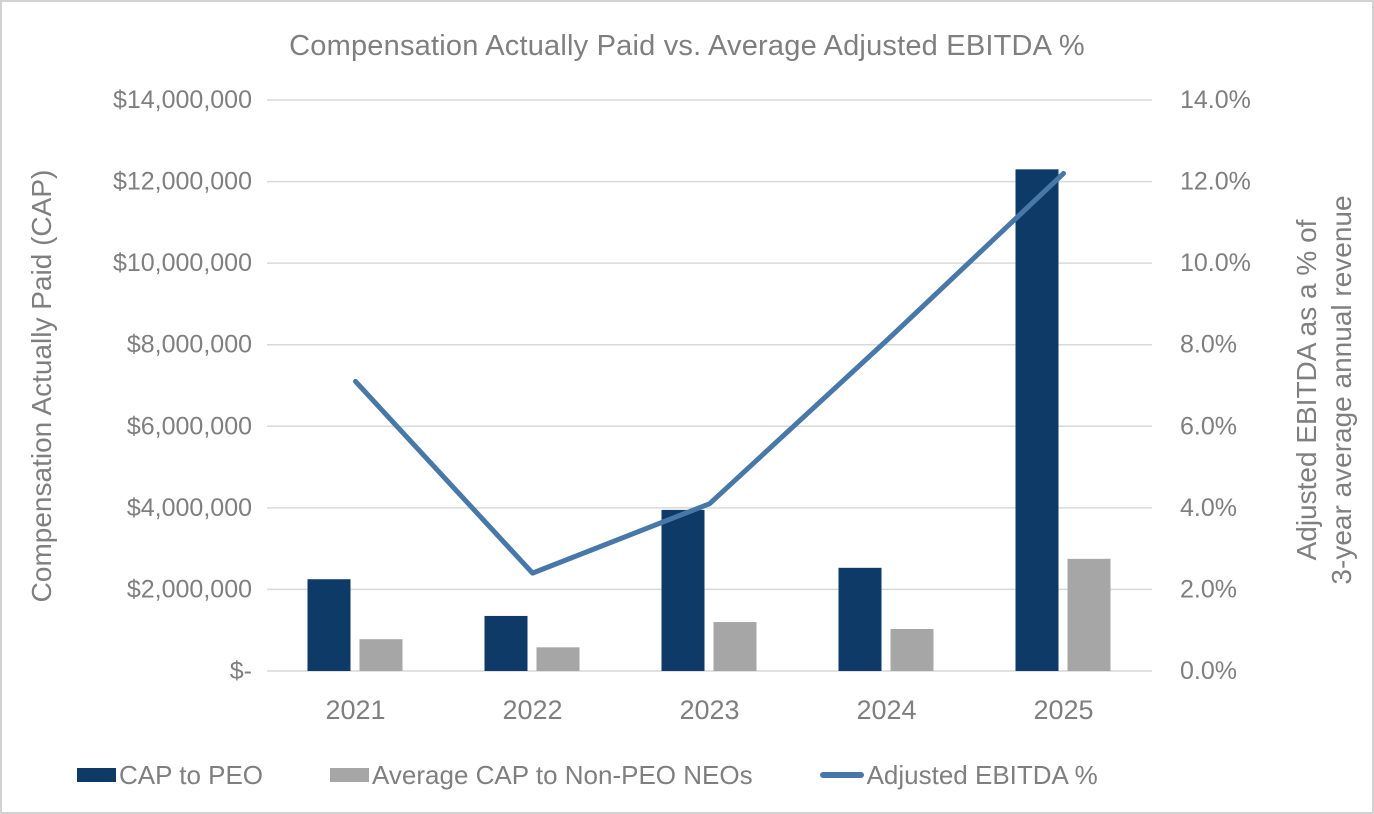  Describe the element at coordinates (189, 345) in the screenshot. I see `left-axis-tick-label: $8,000,000` at that location.